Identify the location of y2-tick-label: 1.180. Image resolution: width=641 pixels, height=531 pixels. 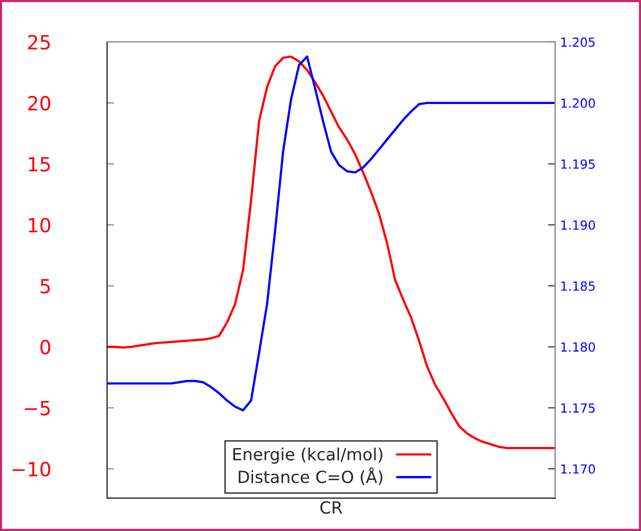
(578, 347).